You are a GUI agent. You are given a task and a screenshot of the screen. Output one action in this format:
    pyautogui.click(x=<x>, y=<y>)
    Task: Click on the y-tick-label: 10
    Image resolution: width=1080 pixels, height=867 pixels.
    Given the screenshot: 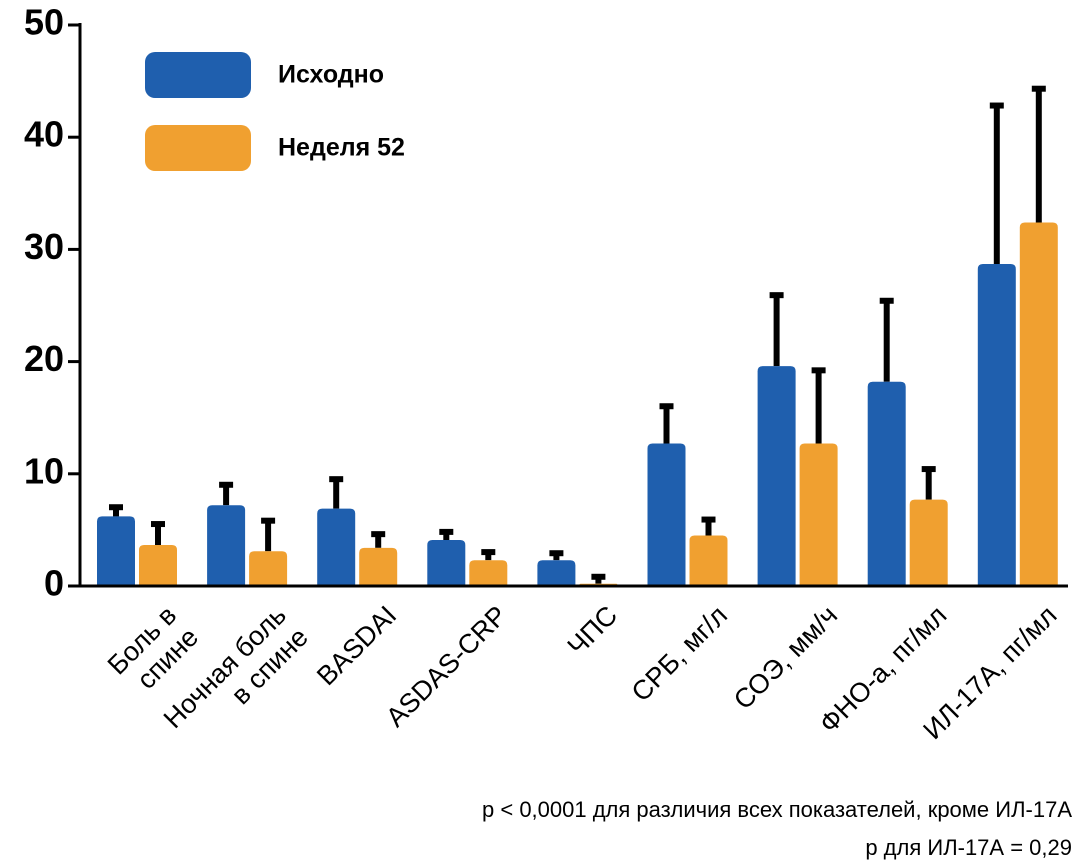 What is the action you would take?
    pyautogui.click(x=44, y=470)
    